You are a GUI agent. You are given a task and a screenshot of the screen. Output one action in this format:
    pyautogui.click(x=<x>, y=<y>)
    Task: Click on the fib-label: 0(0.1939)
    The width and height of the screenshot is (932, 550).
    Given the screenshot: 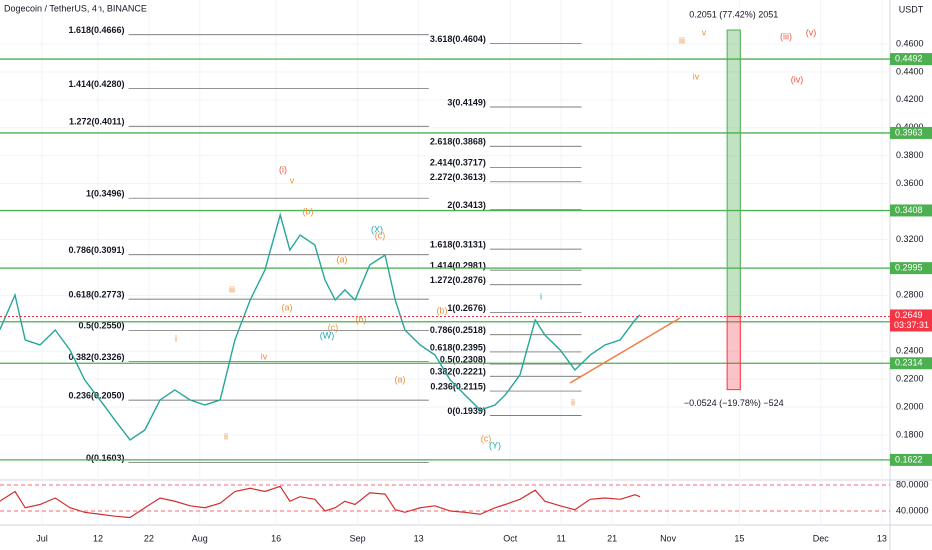 What is the action you would take?
    pyautogui.click(x=466, y=411)
    